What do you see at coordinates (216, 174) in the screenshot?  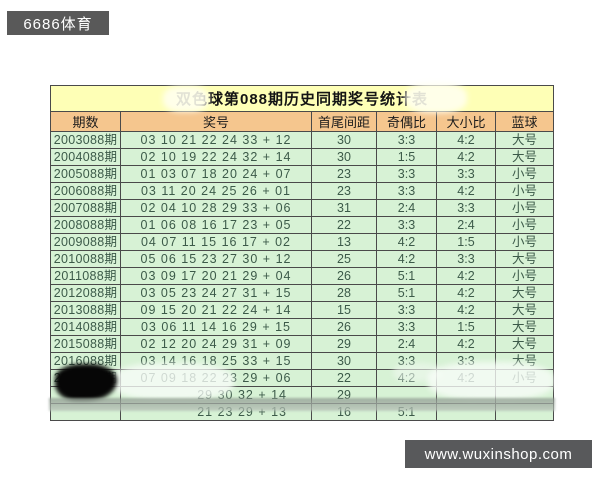 I see `cell-winning-numbers: 01 03 07 18 20 24 + 07` at bounding box center [216, 174].